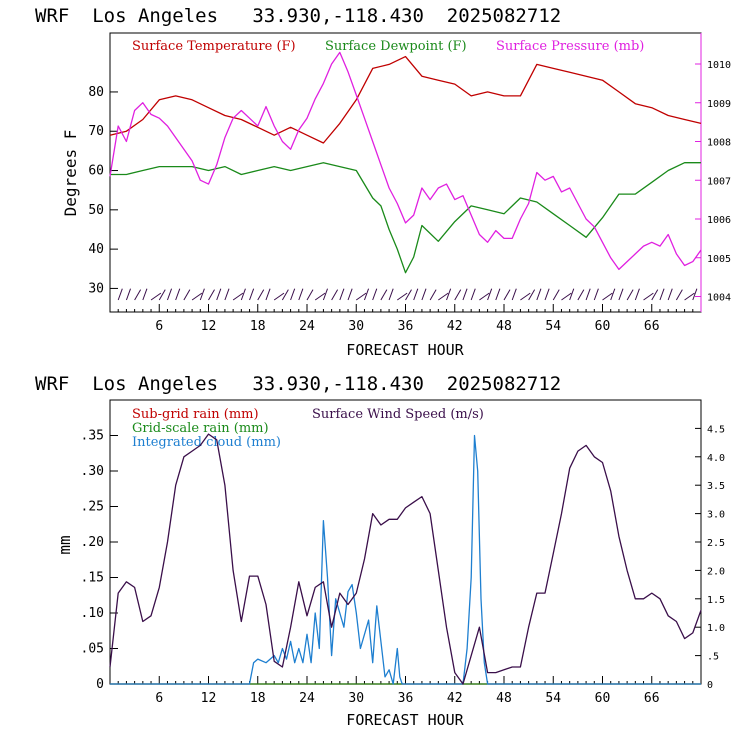 This screenshot has width=740, height=740. Describe the element at coordinates (307, 326) in the screenshot. I see `x-tick-label: 24` at that location.